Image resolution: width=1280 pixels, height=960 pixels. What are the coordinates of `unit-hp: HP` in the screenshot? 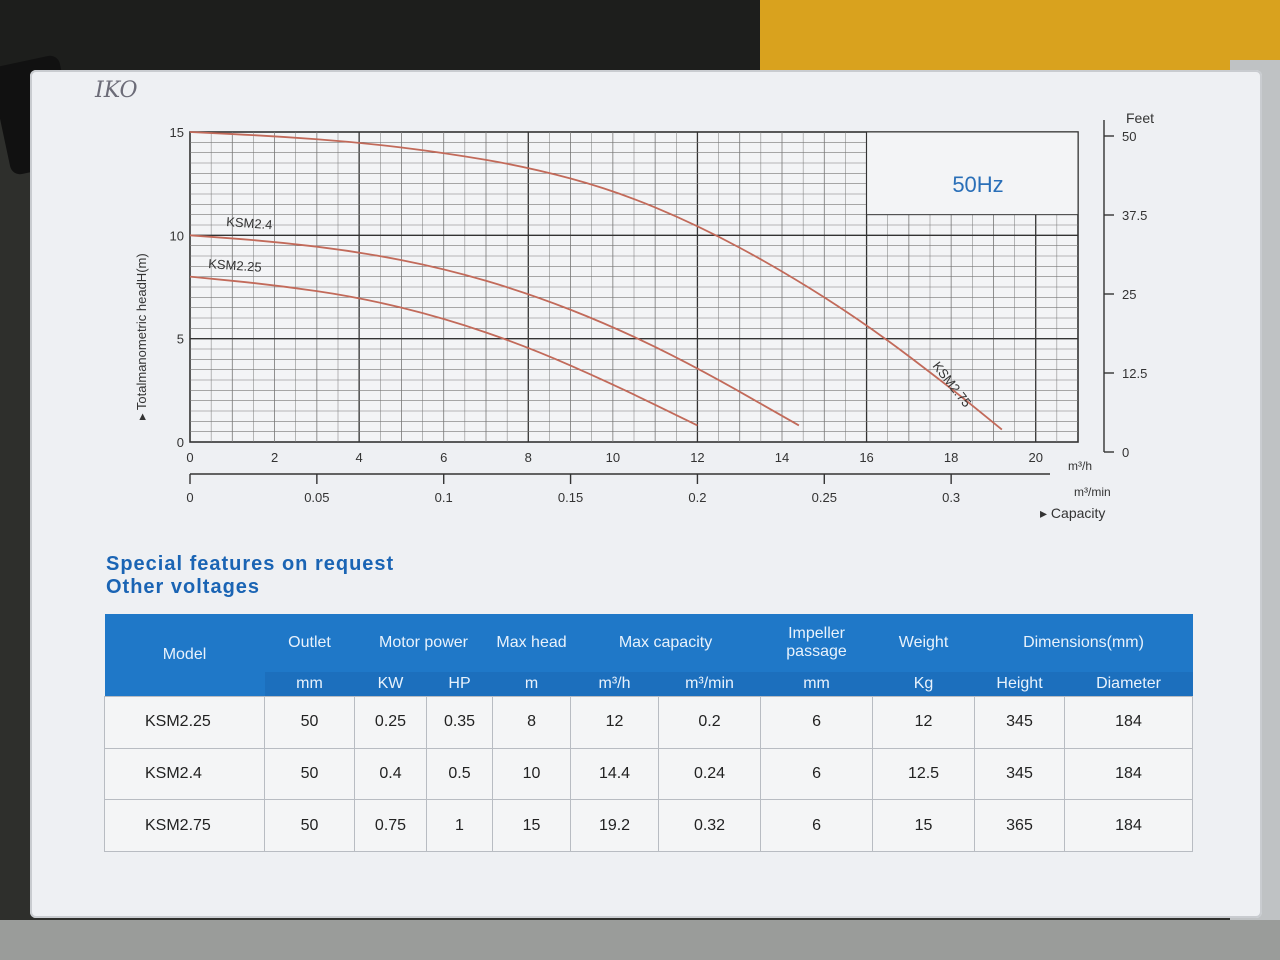 It's located at (459, 684).